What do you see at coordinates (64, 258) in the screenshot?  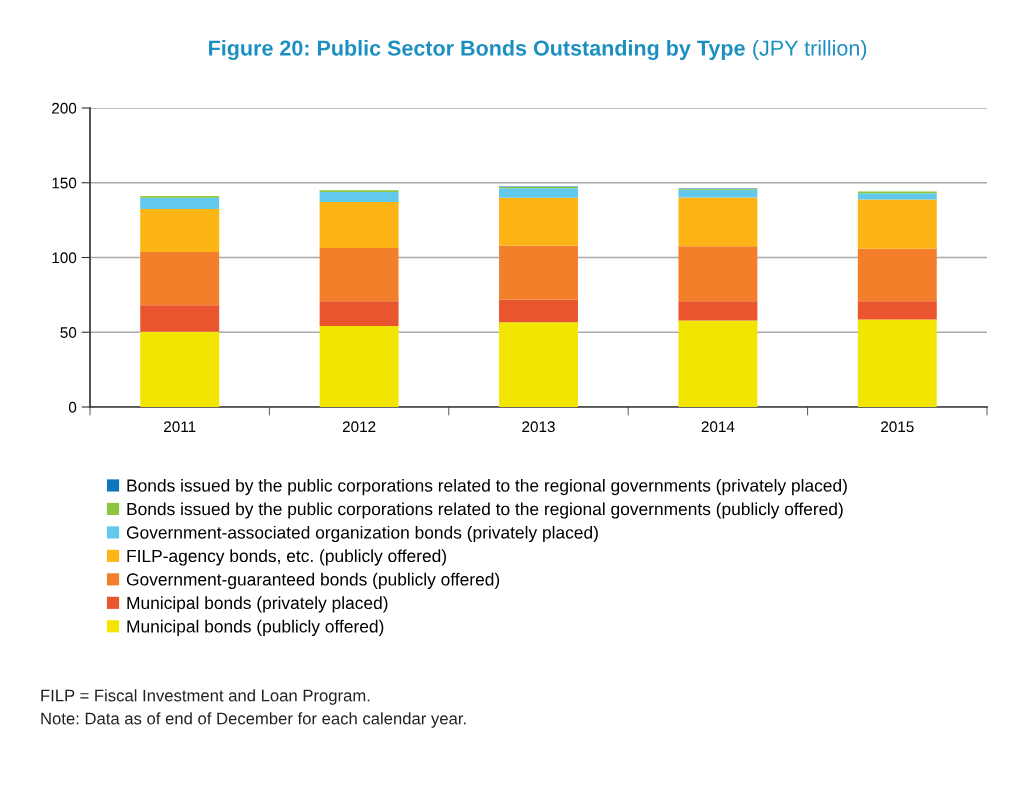 I see `y-tick-label: 100` at bounding box center [64, 258].